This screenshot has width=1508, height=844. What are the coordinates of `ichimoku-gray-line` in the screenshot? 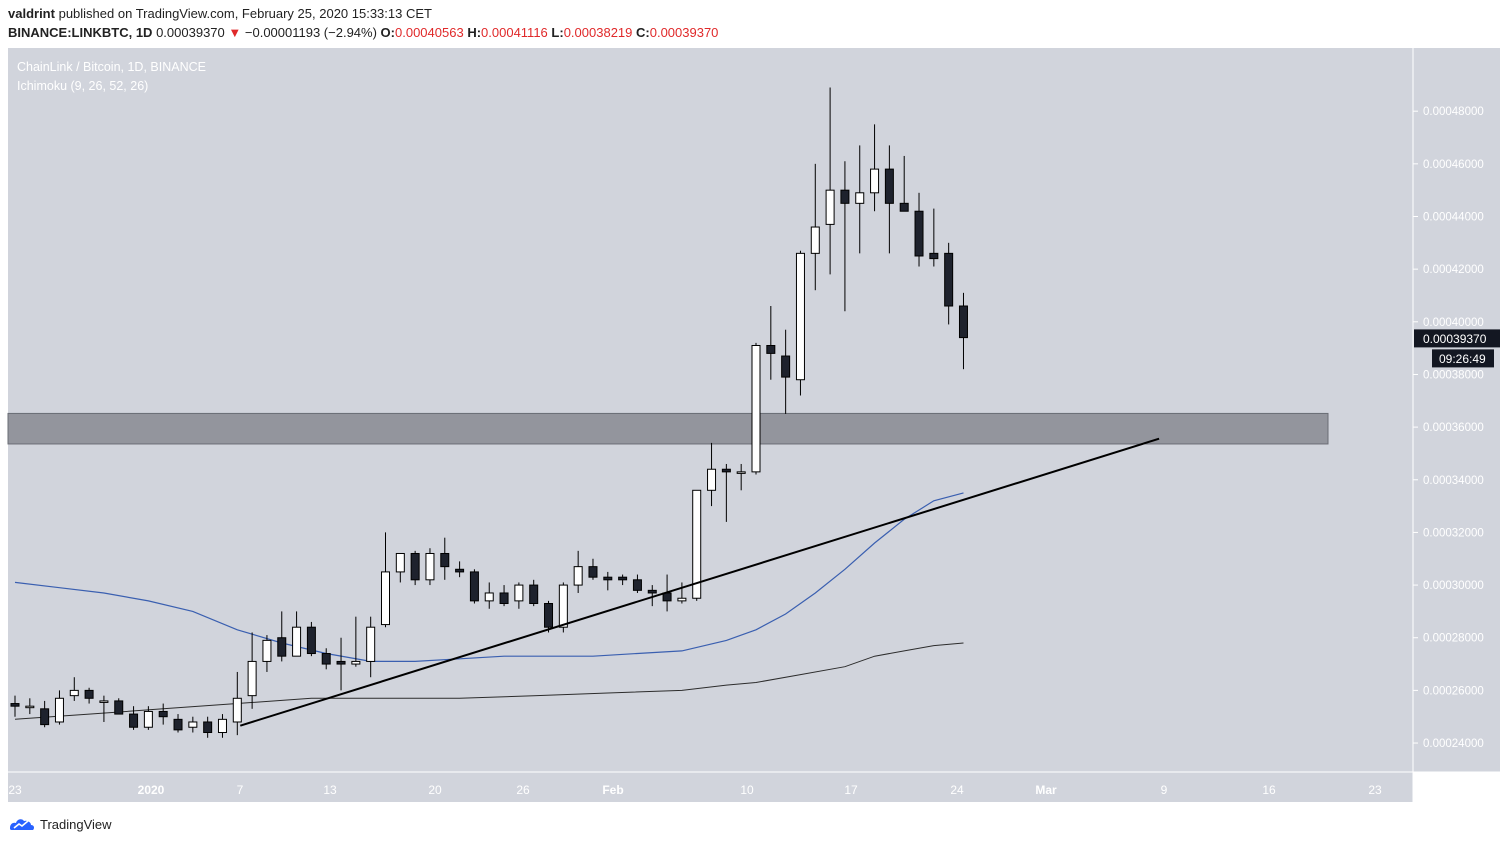 It's located at (489, 681).